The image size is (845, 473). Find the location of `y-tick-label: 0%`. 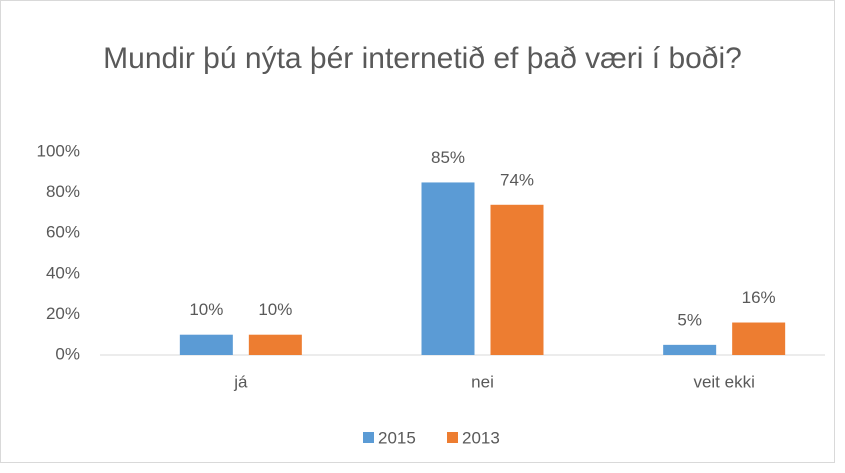

y-tick-label: 0% is located at coordinates (67, 353).